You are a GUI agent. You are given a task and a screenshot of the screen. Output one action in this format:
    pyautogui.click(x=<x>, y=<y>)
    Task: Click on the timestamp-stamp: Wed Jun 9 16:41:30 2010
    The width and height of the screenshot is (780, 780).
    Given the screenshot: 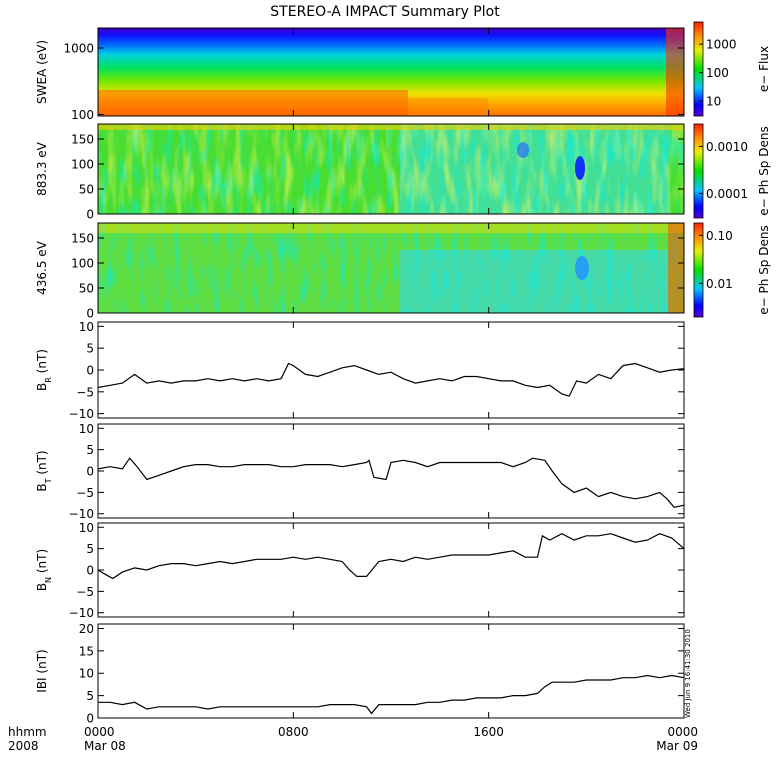 What is the action you would take?
    pyautogui.click(x=688, y=673)
    